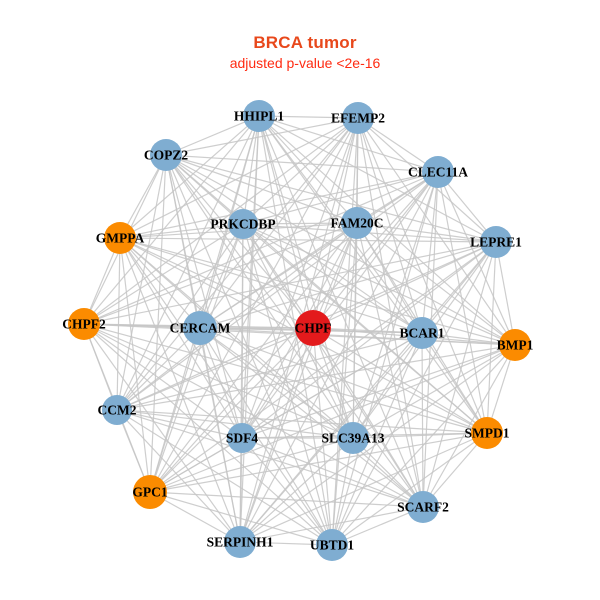  I want to click on node-clec11a, so click(438, 172).